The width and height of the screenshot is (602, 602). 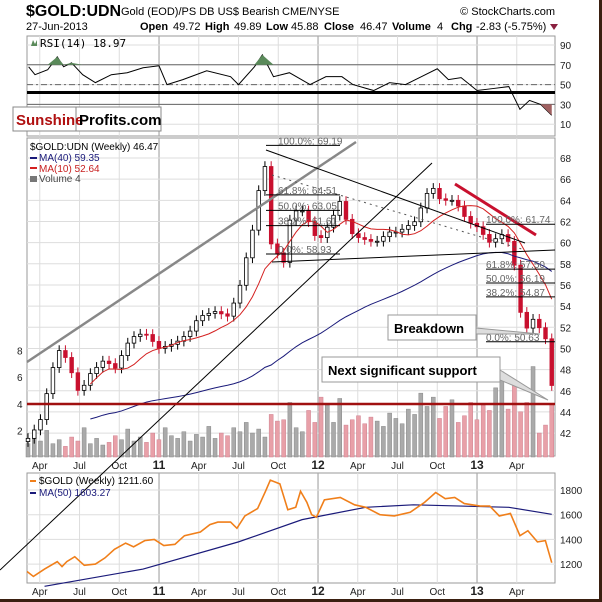 What do you see at coordinates (566, 413) in the screenshot?
I see `price-y-tick: 44` at bounding box center [566, 413].